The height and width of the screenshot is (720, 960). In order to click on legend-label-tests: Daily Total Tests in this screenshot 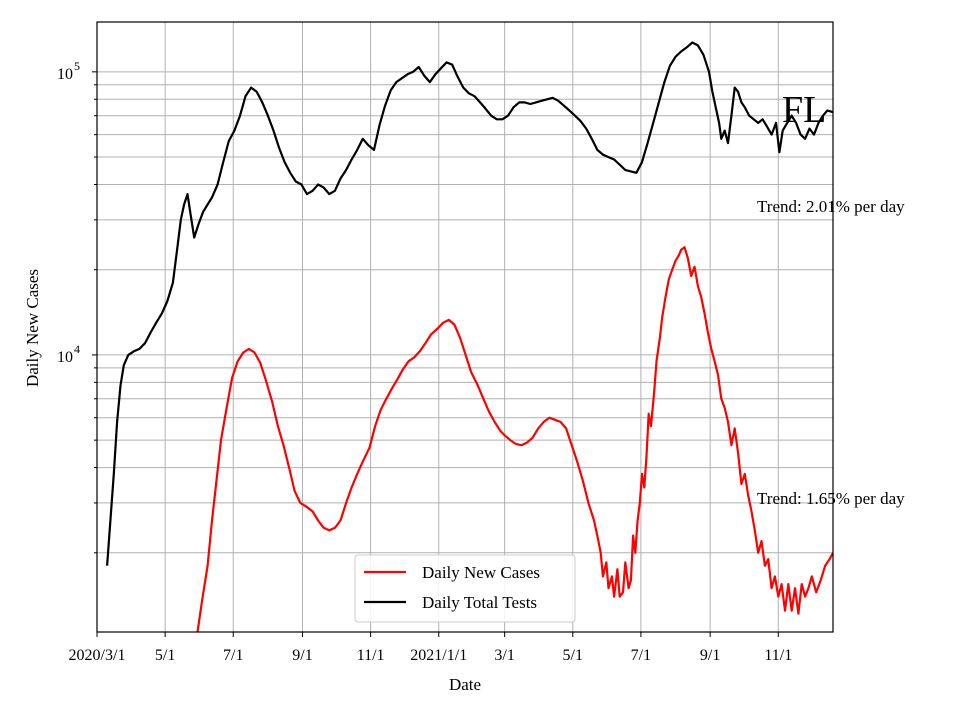, I will do `click(479, 602)`.